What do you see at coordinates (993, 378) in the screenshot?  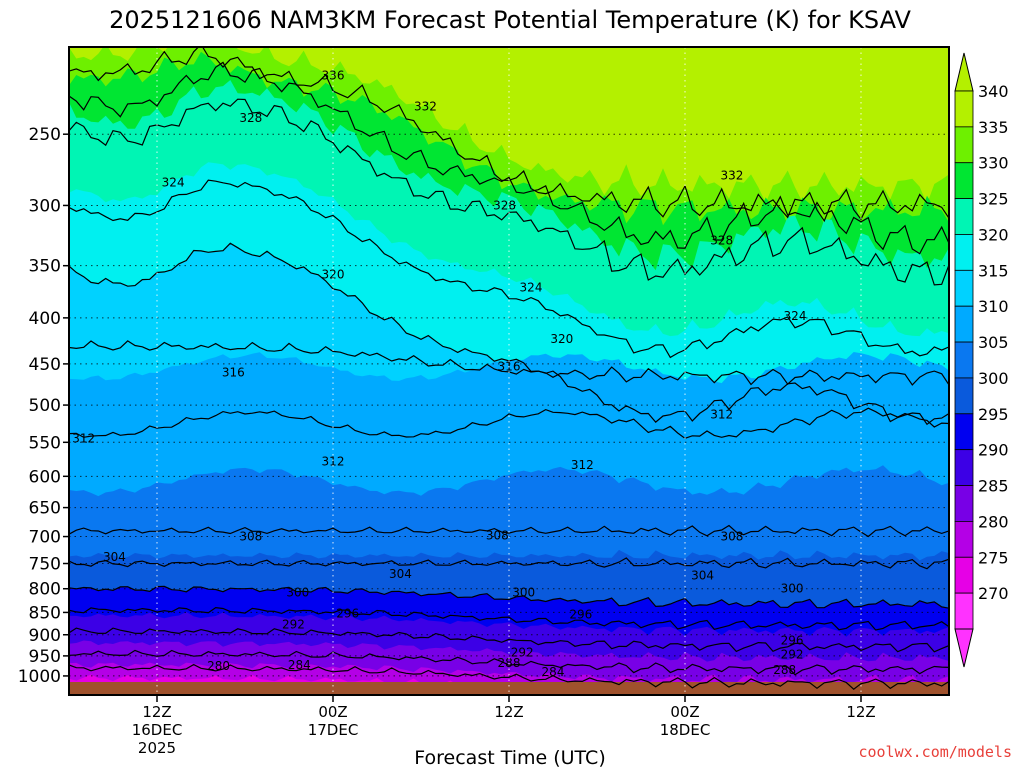 I see `colorbar-label-300: 300` at bounding box center [993, 378].